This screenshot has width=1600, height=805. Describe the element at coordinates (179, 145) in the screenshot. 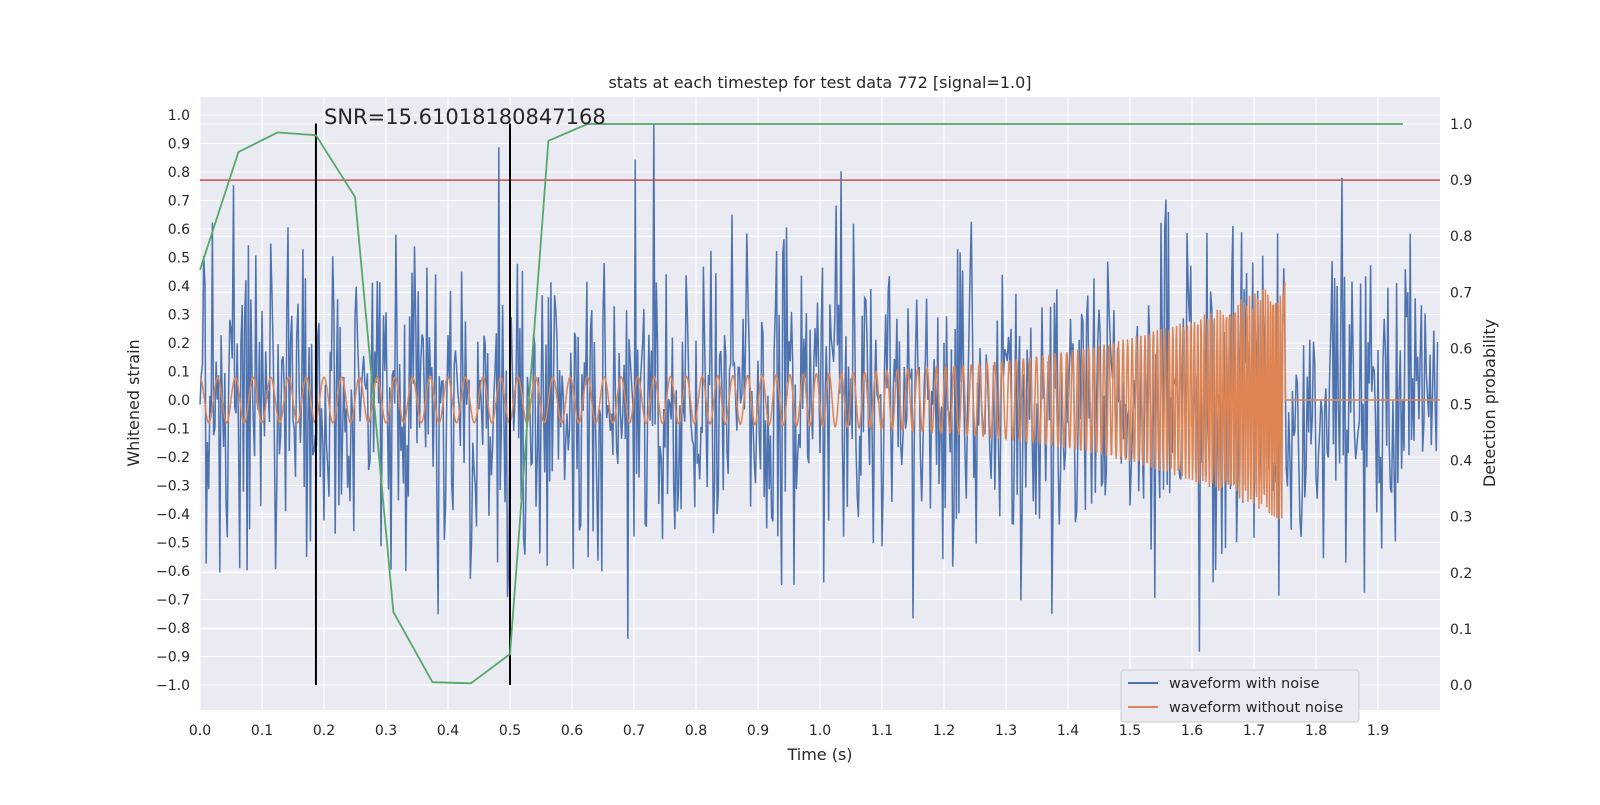

I see `y-tick-label: 0.9` at that location.